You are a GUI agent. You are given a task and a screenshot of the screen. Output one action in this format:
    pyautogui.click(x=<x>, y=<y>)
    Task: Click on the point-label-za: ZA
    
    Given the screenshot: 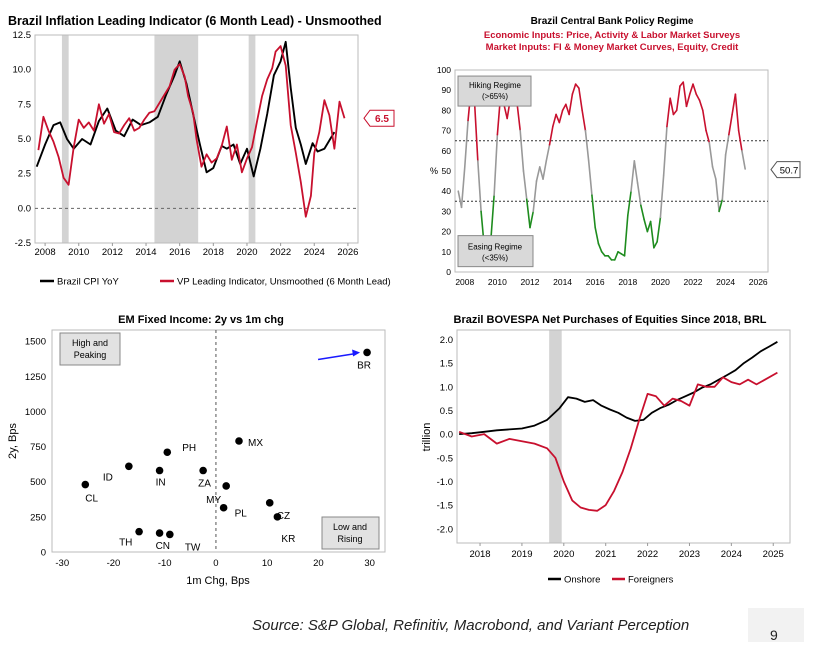 What is the action you would take?
    pyautogui.click(x=204, y=484)
    